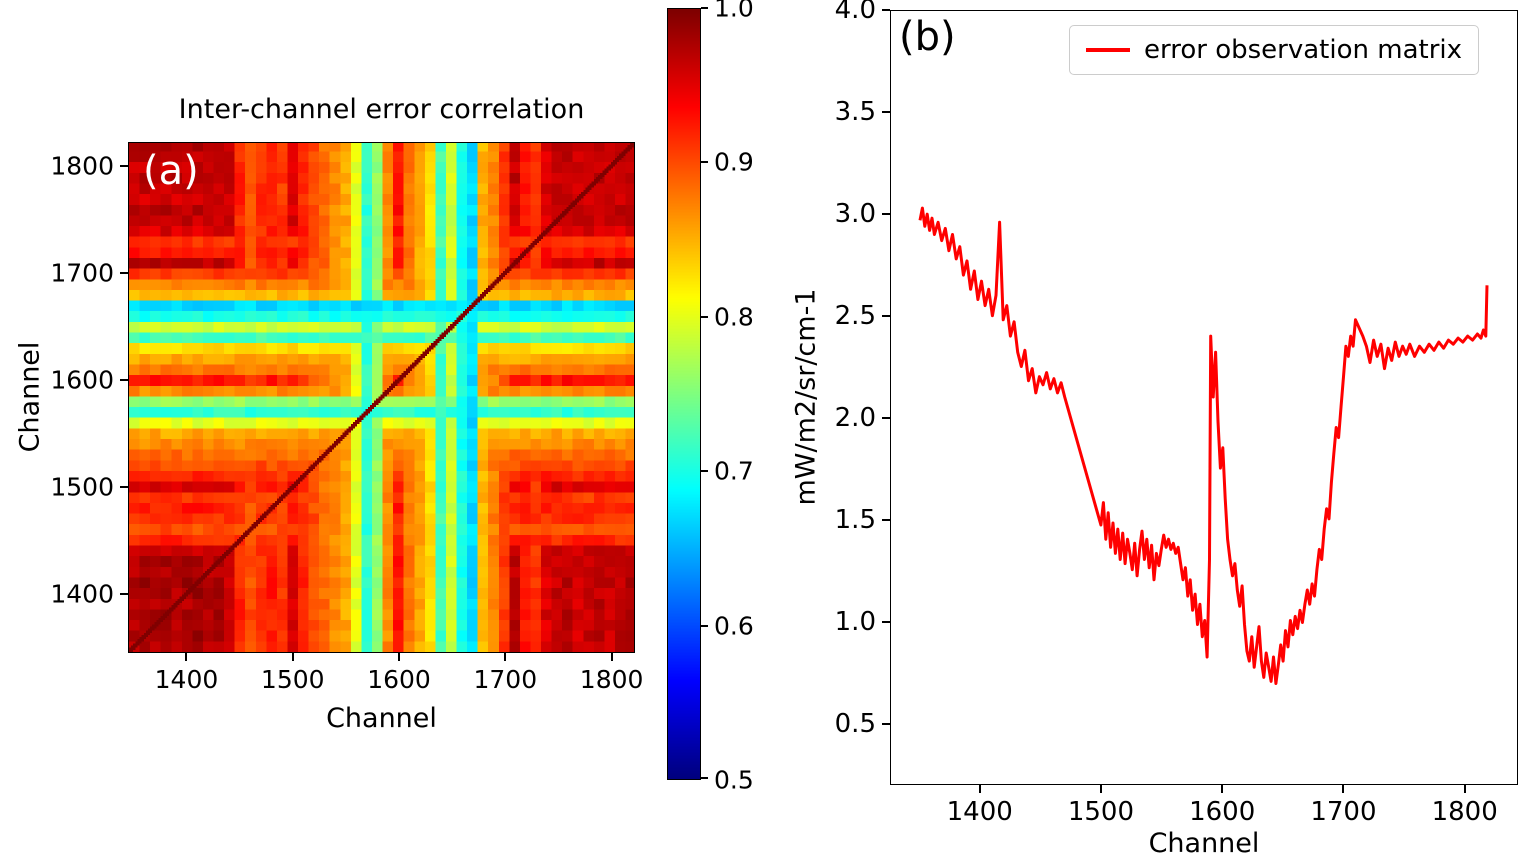 Image resolution: width=1526 pixels, height=861 pixels. Describe the element at coordinates (1108, 50) in the screenshot. I see `legend-line-sample` at that location.